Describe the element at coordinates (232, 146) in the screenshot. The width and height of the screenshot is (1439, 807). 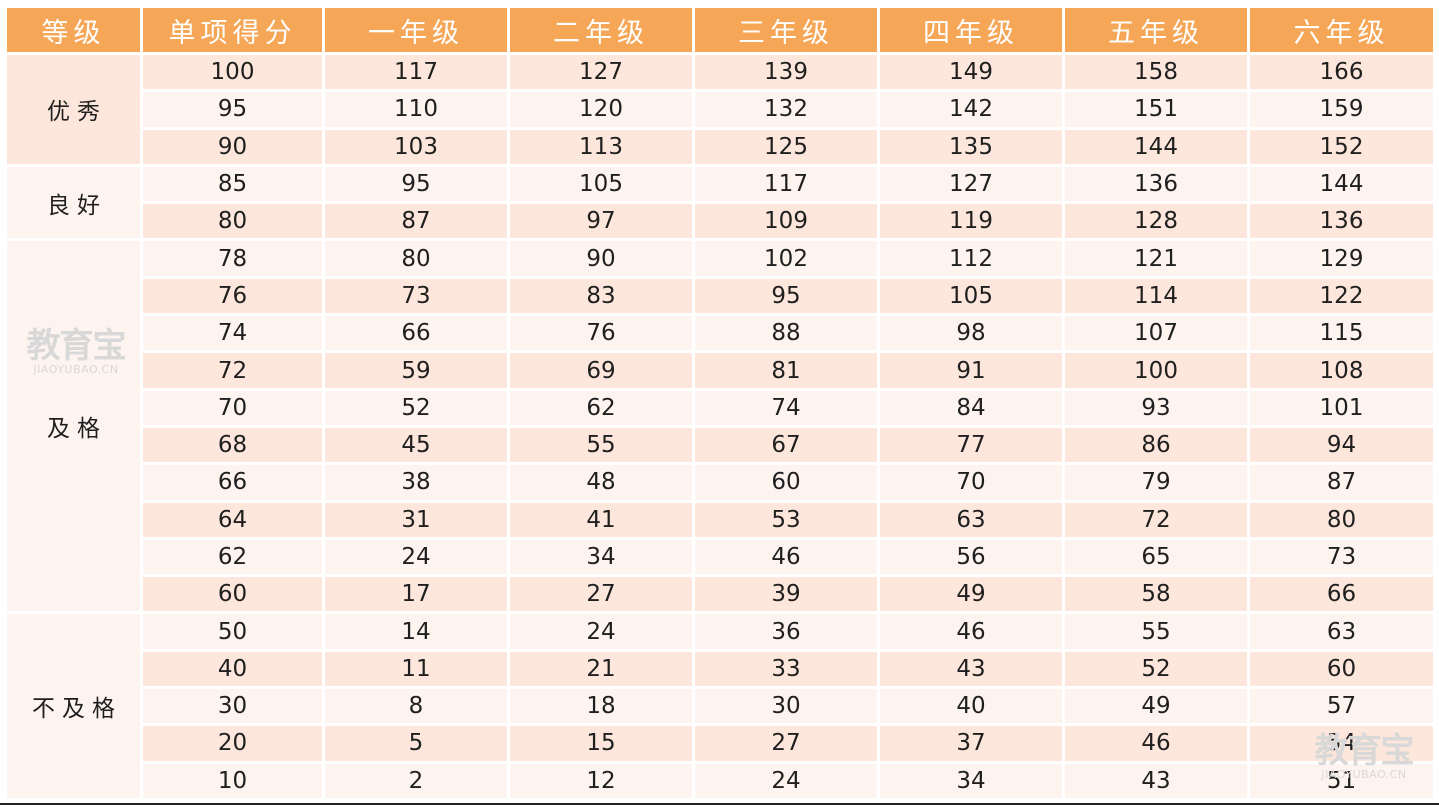
I see `score-cell: 90` at that location.